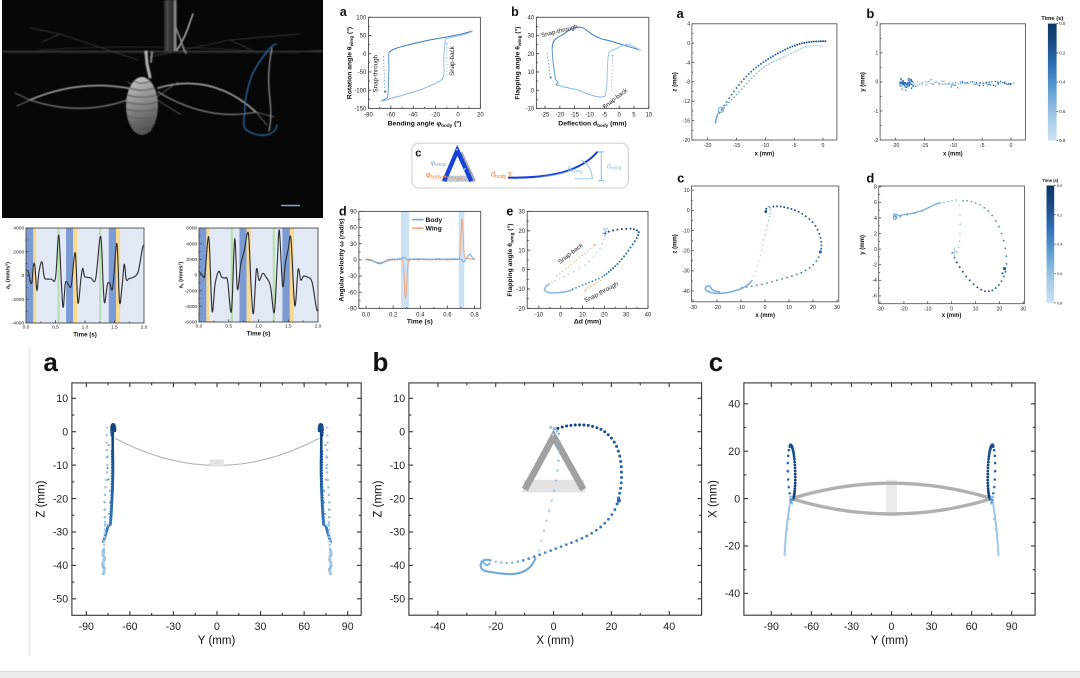 This screenshot has height=678, width=1080. Describe the element at coordinates (687, 102) in the screenshot. I see `svg-text: -12` at that location.